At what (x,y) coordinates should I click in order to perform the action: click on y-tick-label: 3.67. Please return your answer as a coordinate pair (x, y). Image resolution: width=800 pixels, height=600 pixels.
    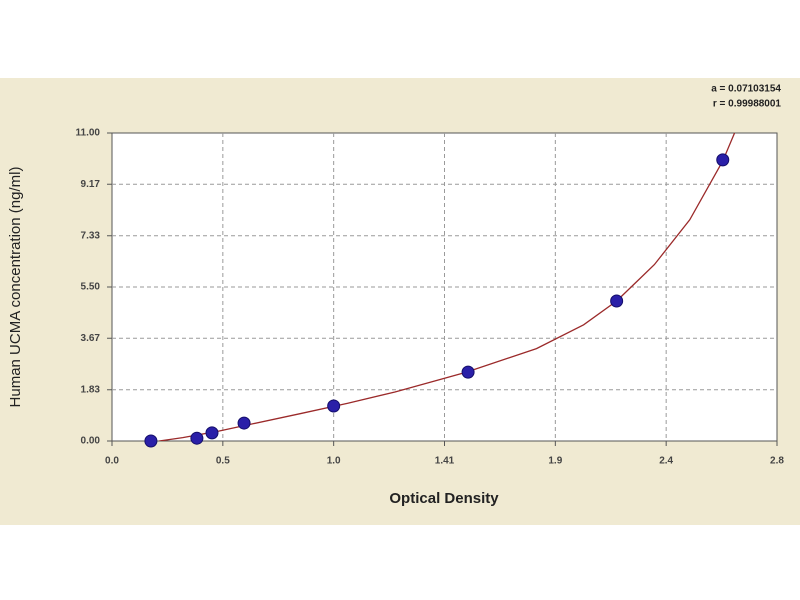
    Looking at the image, I should click on (91, 338).